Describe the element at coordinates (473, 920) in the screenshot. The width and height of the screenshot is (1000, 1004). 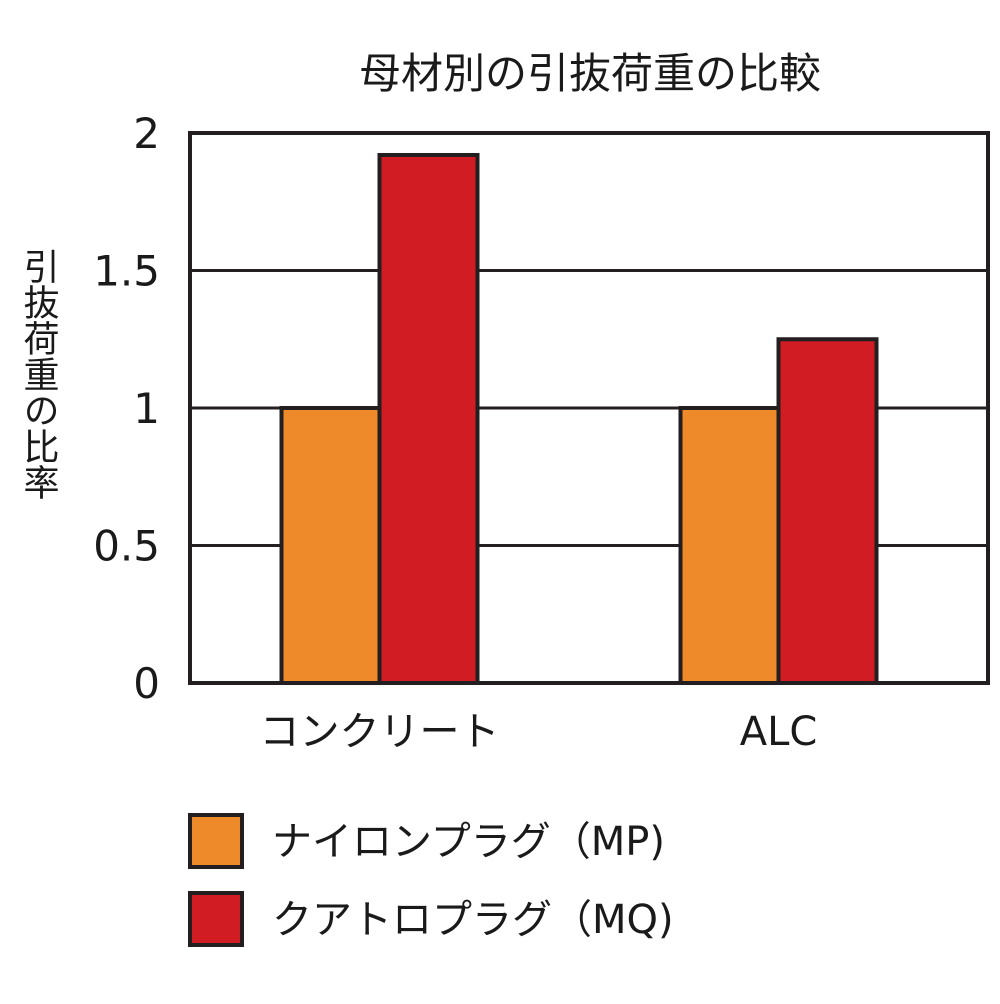
I see `legend-label: クアトロプラグ（MQ)` at that location.